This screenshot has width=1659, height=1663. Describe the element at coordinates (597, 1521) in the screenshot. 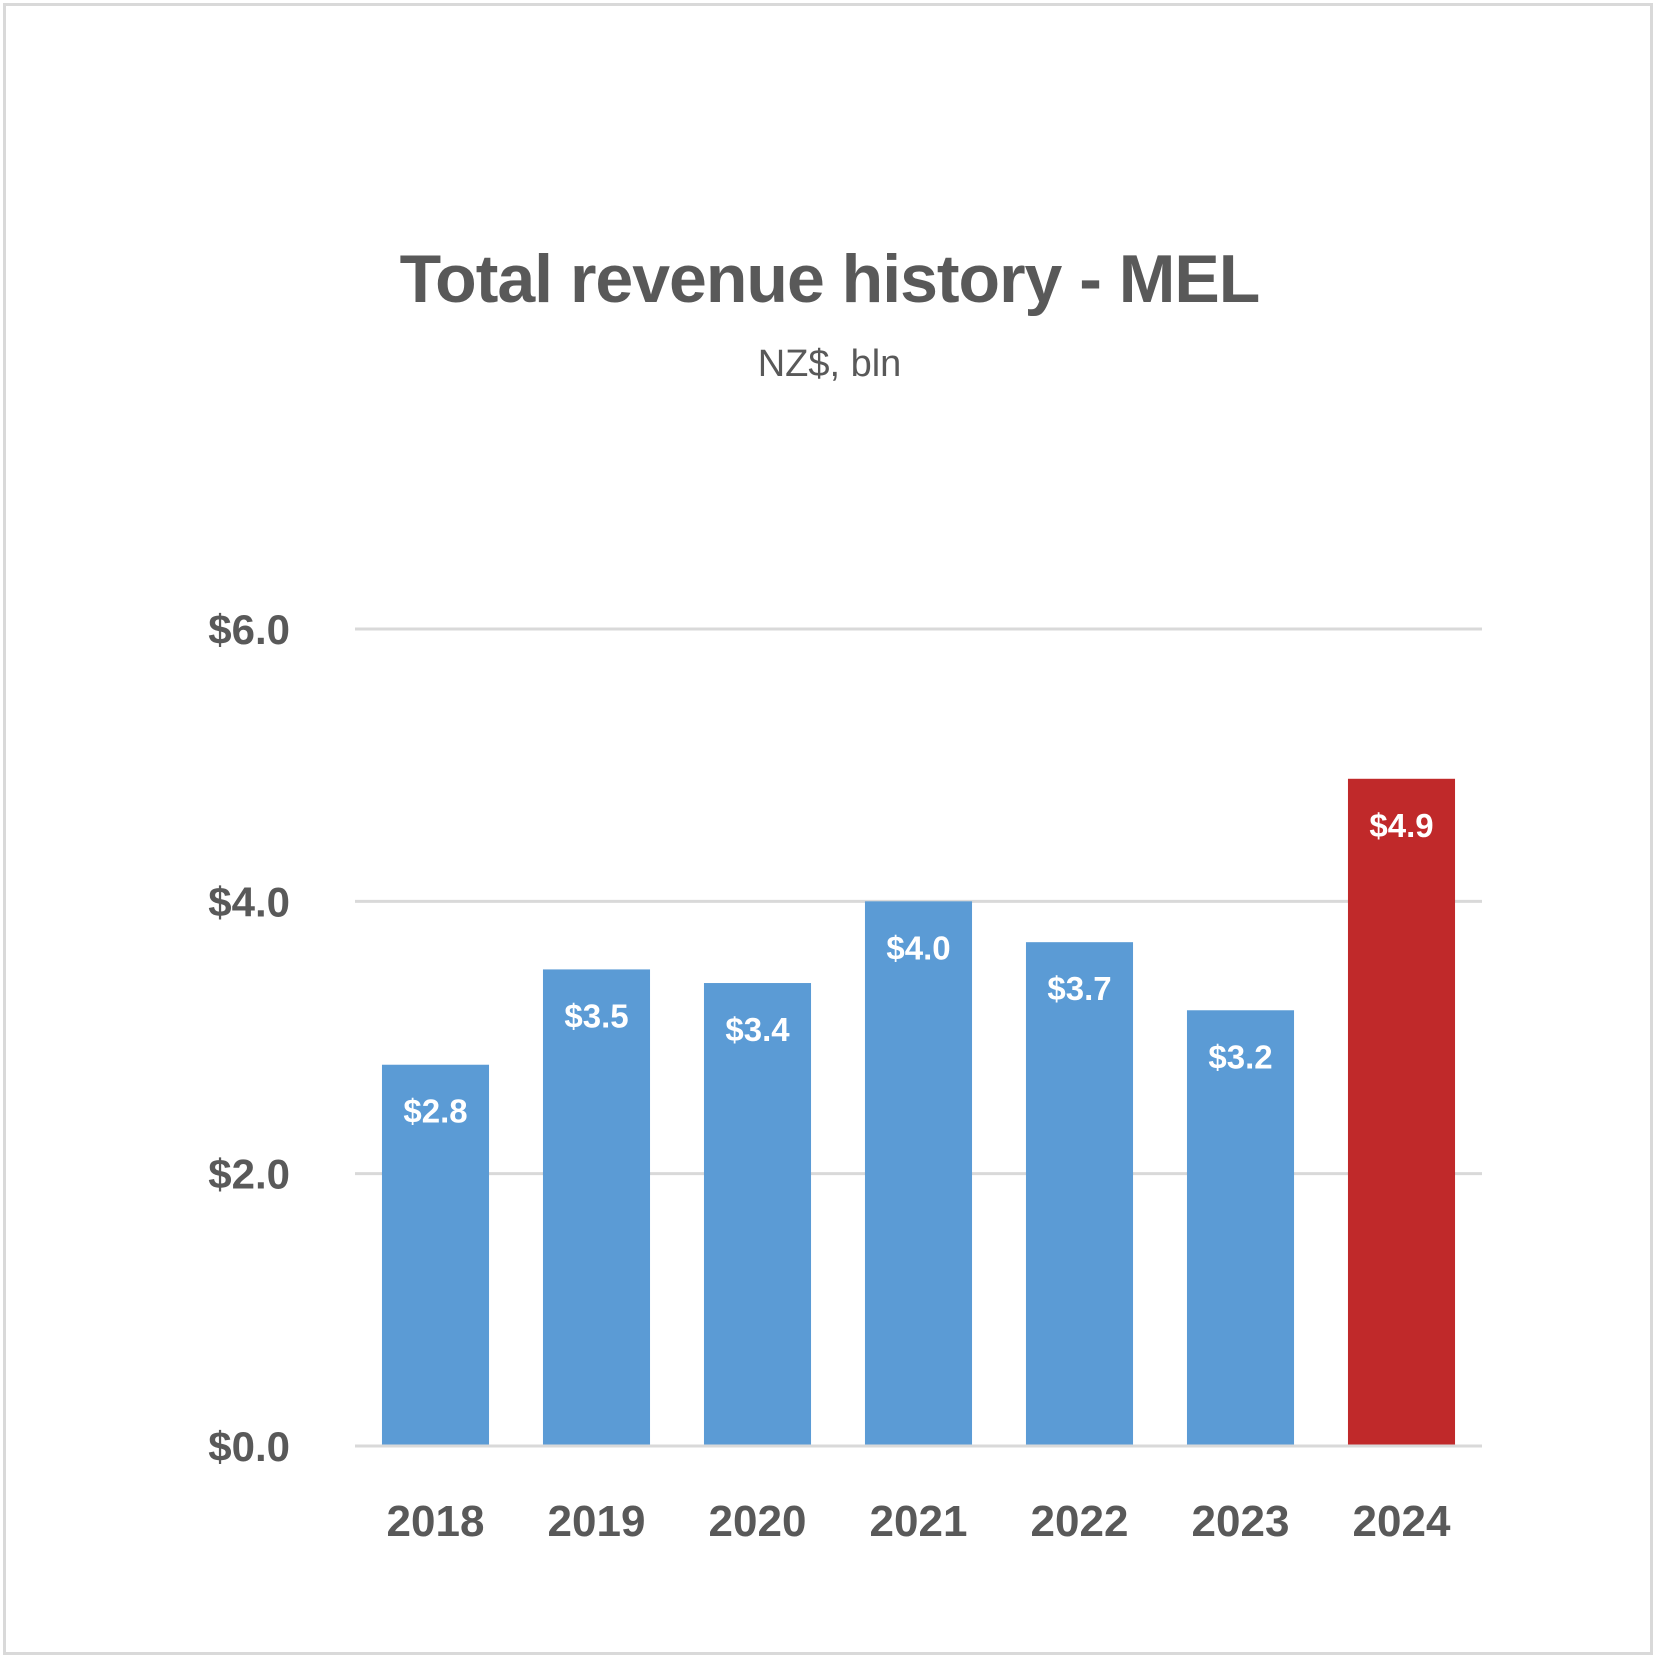

I see `x-tick-label: 2019` at that location.